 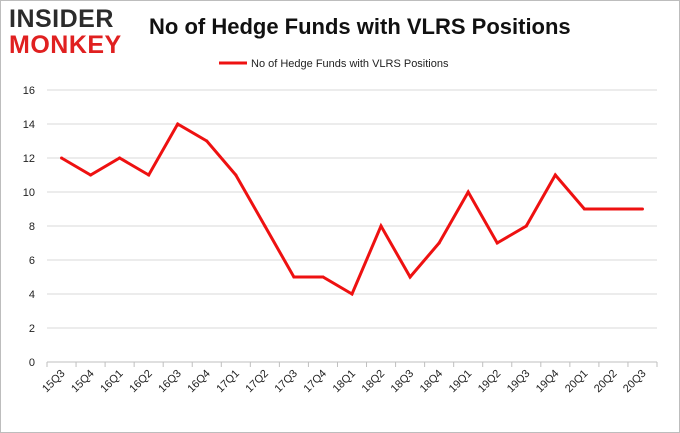 What do you see at coordinates (584, 209) in the screenshot?
I see `data-point-20Q1` at bounding box center [584, 209].